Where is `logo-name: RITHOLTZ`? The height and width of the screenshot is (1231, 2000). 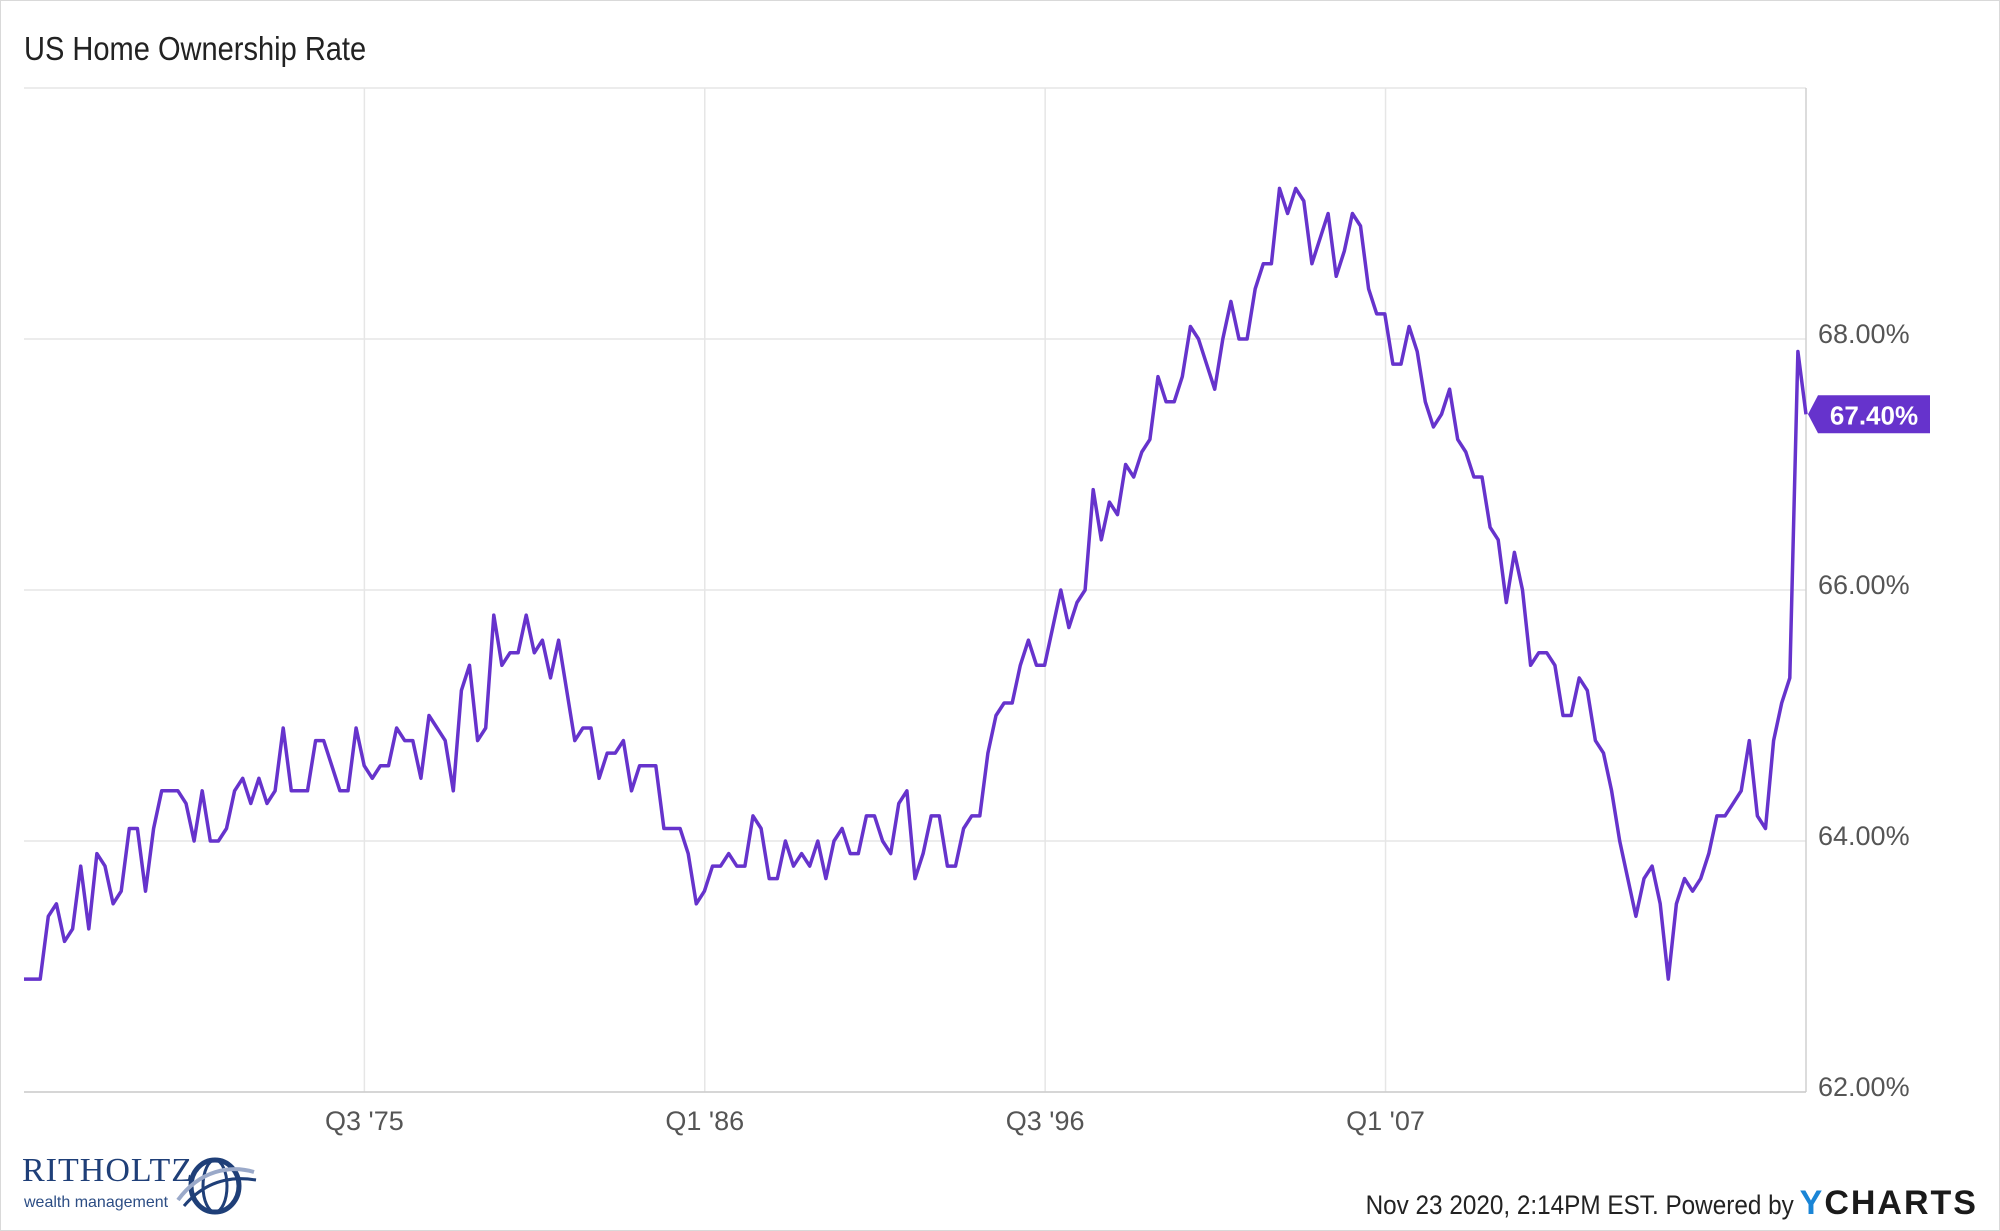
logo-name: RITHOLTZ is located at coordinates (108, 1170).